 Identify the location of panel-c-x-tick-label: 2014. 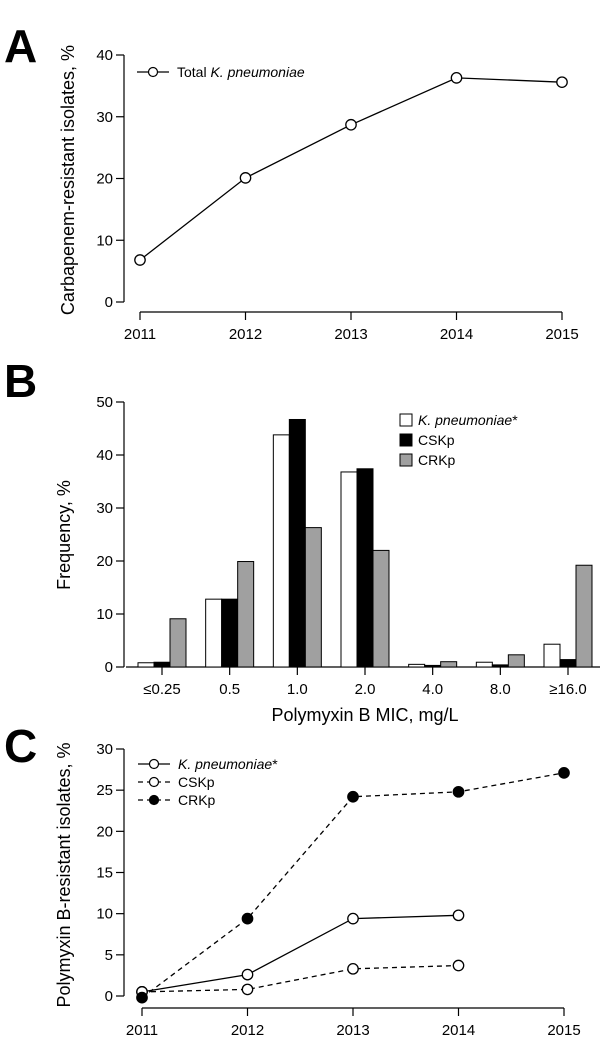
(458, 1030).